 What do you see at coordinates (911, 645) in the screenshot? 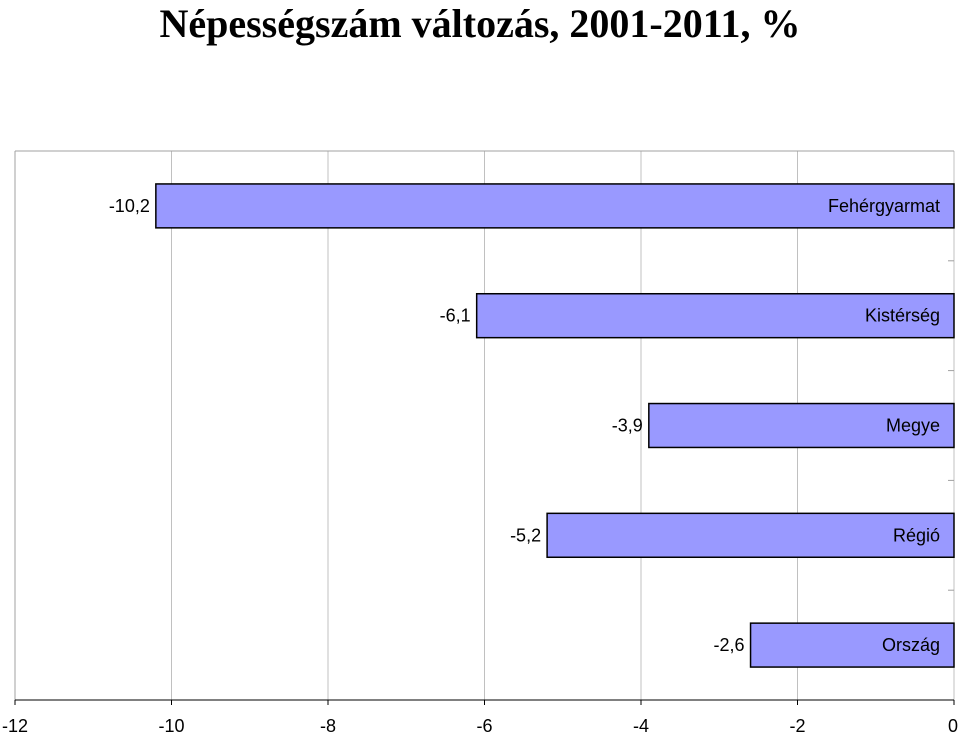
I see `category-label: Ország` at bounding box center [911, 645].